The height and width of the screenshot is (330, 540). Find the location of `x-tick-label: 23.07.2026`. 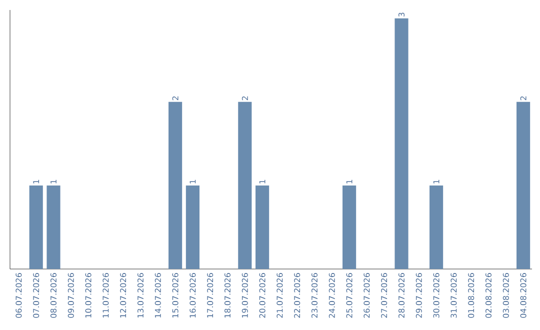

x-tick-label: 23.07.2026 is located at coordinates (314, 295).